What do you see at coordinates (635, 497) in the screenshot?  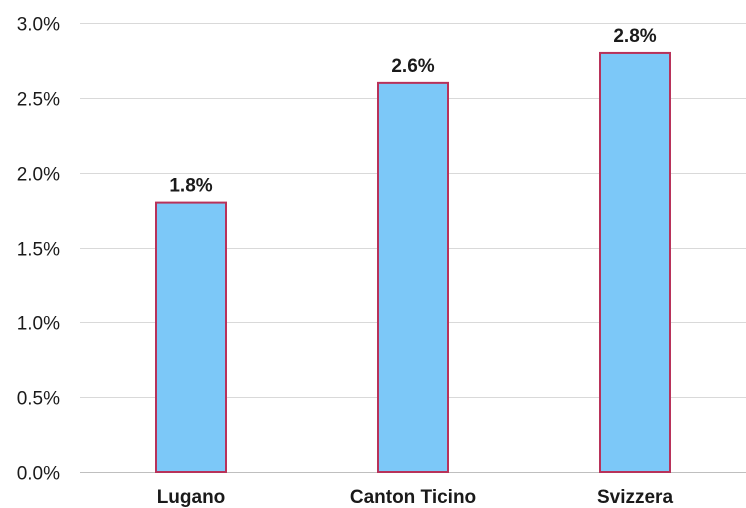 I see `x-category-label: Svizzera` at bounding box center [635, 497].